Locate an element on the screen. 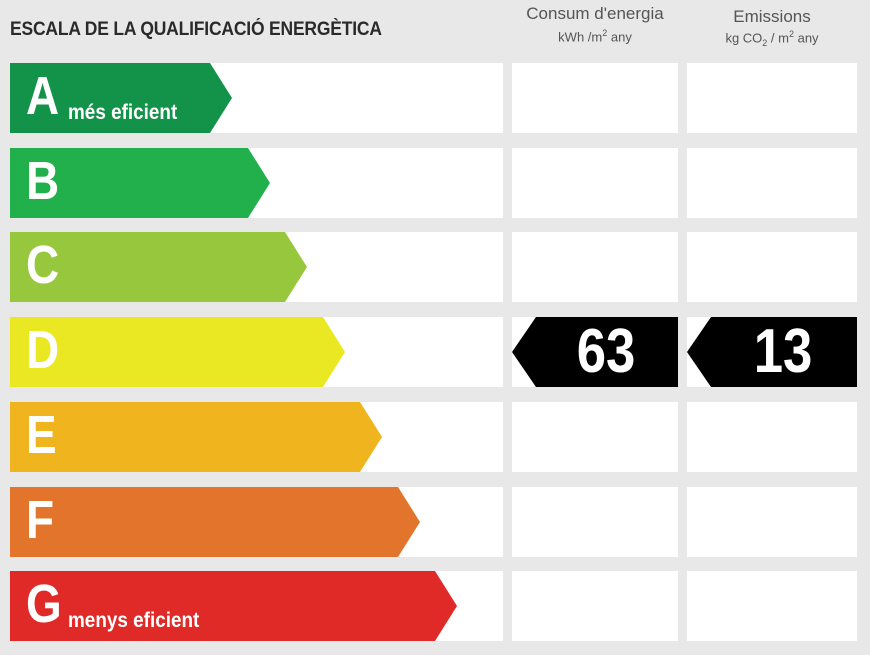 The height and width of the screenshot is (655, 870). class-arrow-b is located at coordinates (140, 183).